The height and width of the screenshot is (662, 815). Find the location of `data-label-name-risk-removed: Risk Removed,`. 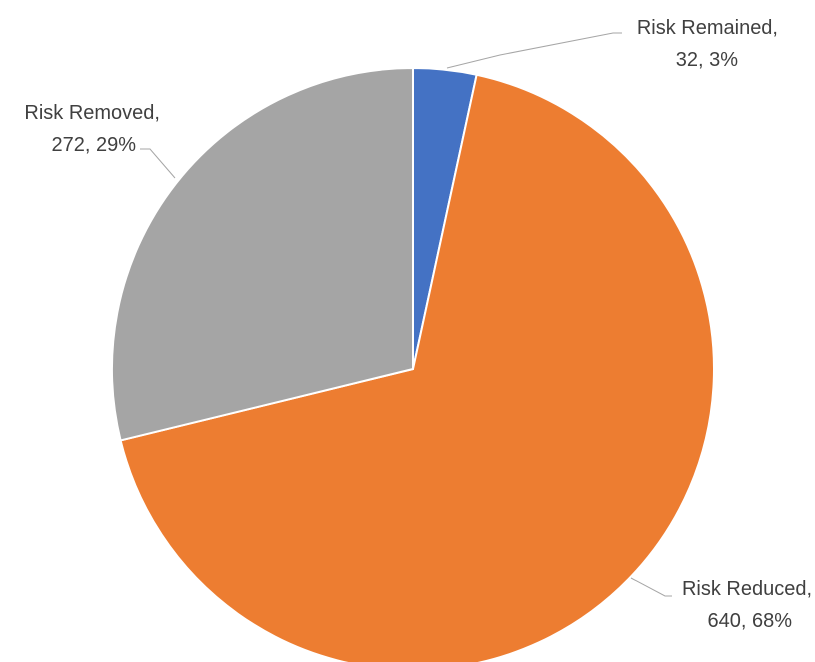

data-label-name-risk-removed: Risk Removed, is located at coordinates (92, 113).